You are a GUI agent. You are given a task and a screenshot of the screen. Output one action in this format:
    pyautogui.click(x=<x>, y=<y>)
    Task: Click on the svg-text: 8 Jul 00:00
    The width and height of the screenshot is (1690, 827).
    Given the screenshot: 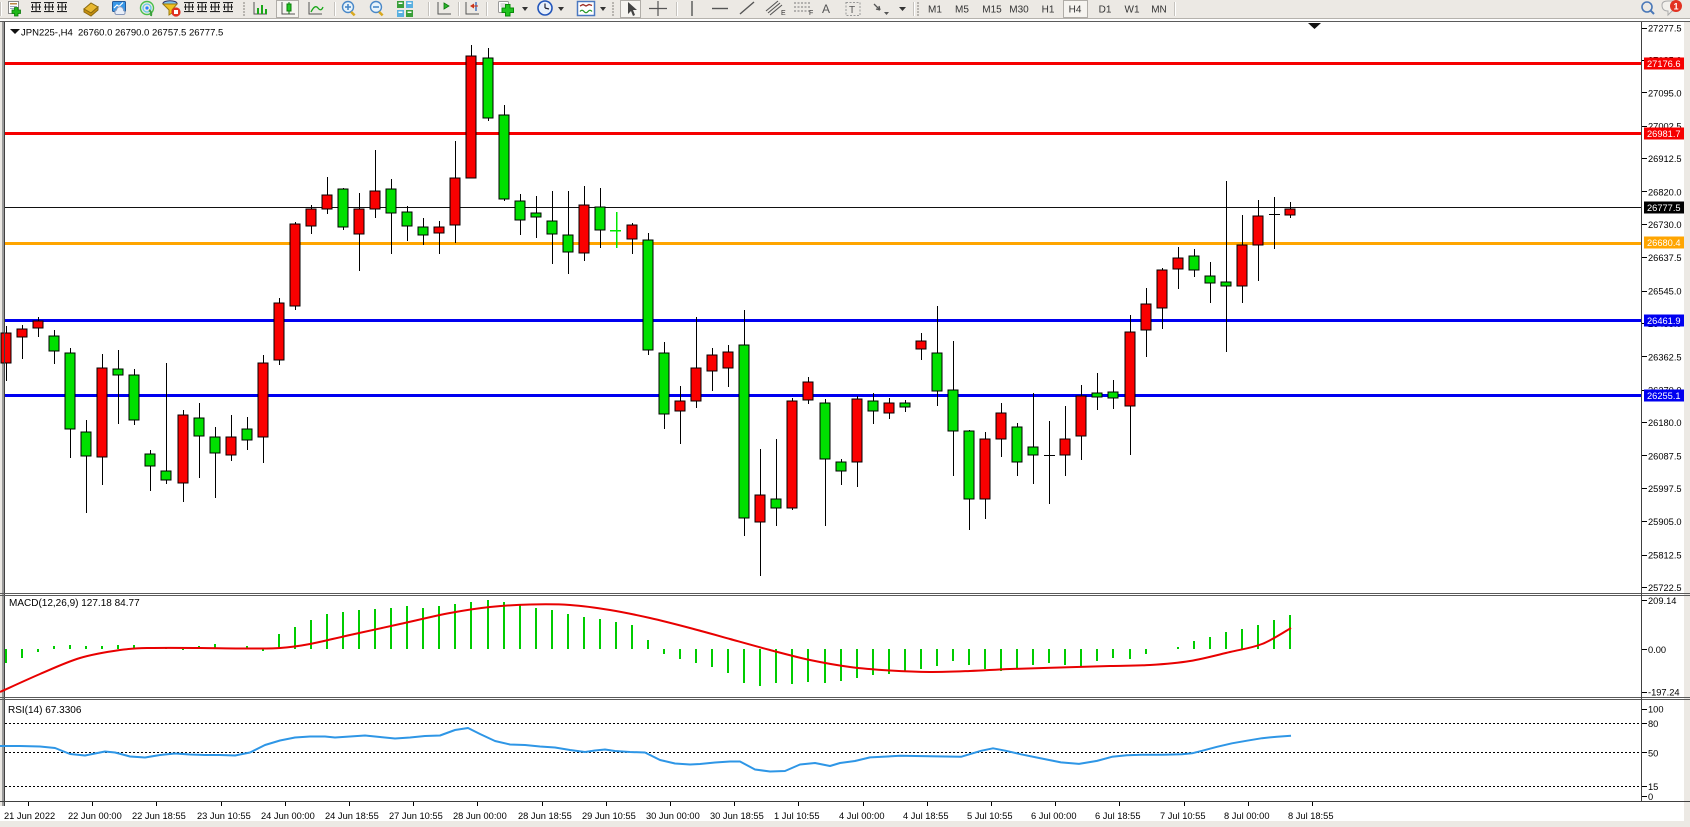 What is the action you would take?
    pyautogui.click(x=1247, y=816)
    